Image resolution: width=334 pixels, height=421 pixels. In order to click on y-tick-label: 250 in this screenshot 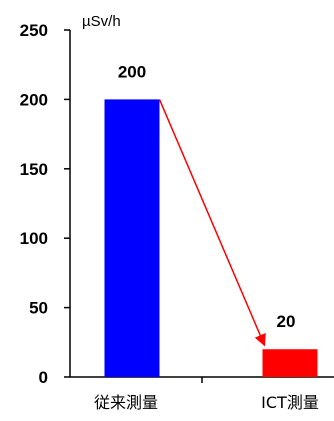, I will do `click(34, 30)`.